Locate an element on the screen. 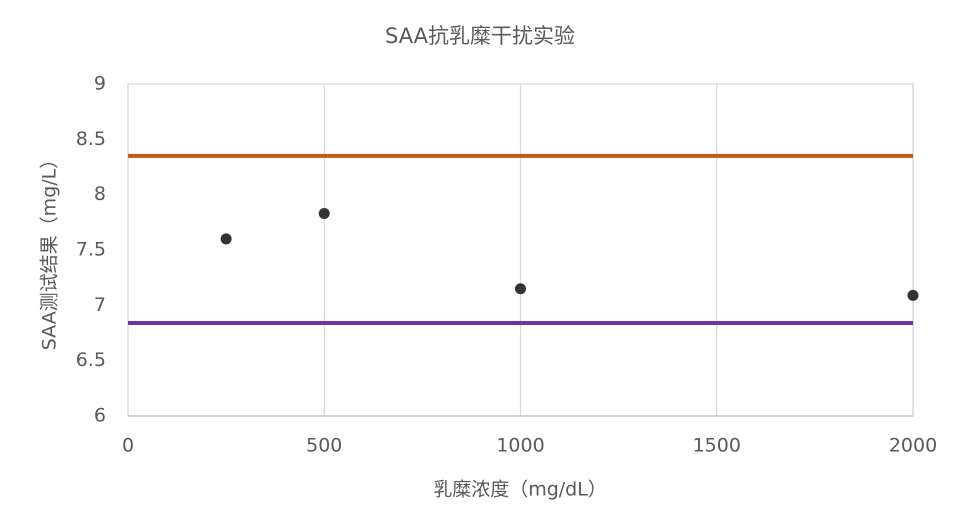 The height and width of the screenshot is (531, 959). x-tick-label: 0 is located at coordinates (128, 446).